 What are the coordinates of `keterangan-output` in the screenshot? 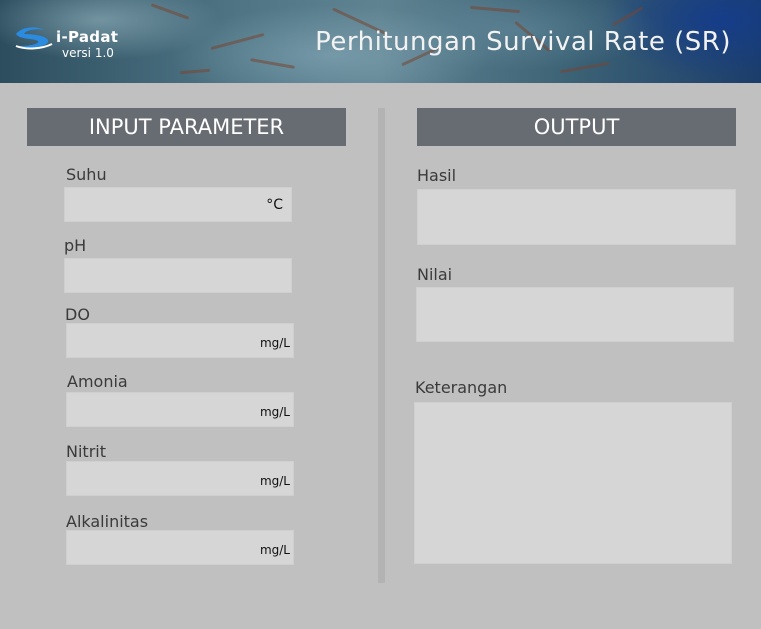 It's located at (573, 483).